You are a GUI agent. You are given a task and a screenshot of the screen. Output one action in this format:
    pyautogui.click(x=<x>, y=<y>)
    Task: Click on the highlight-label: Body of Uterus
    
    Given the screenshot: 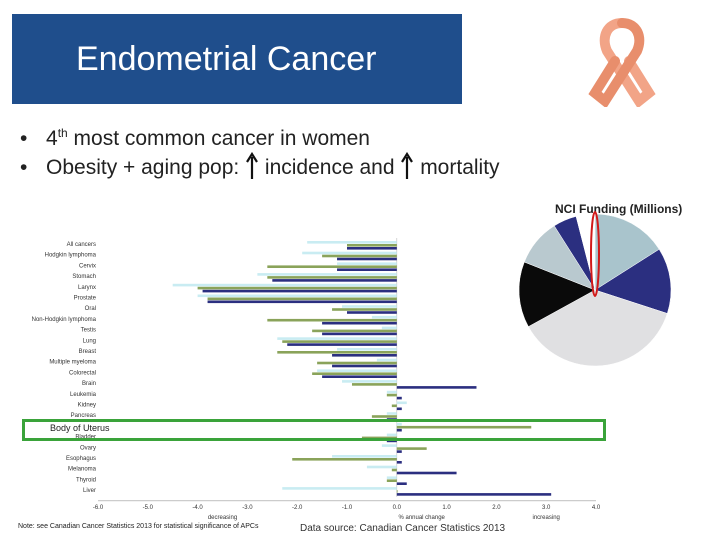 What is the action you would take?
    pyautogui.click(x=80, y=428)
    